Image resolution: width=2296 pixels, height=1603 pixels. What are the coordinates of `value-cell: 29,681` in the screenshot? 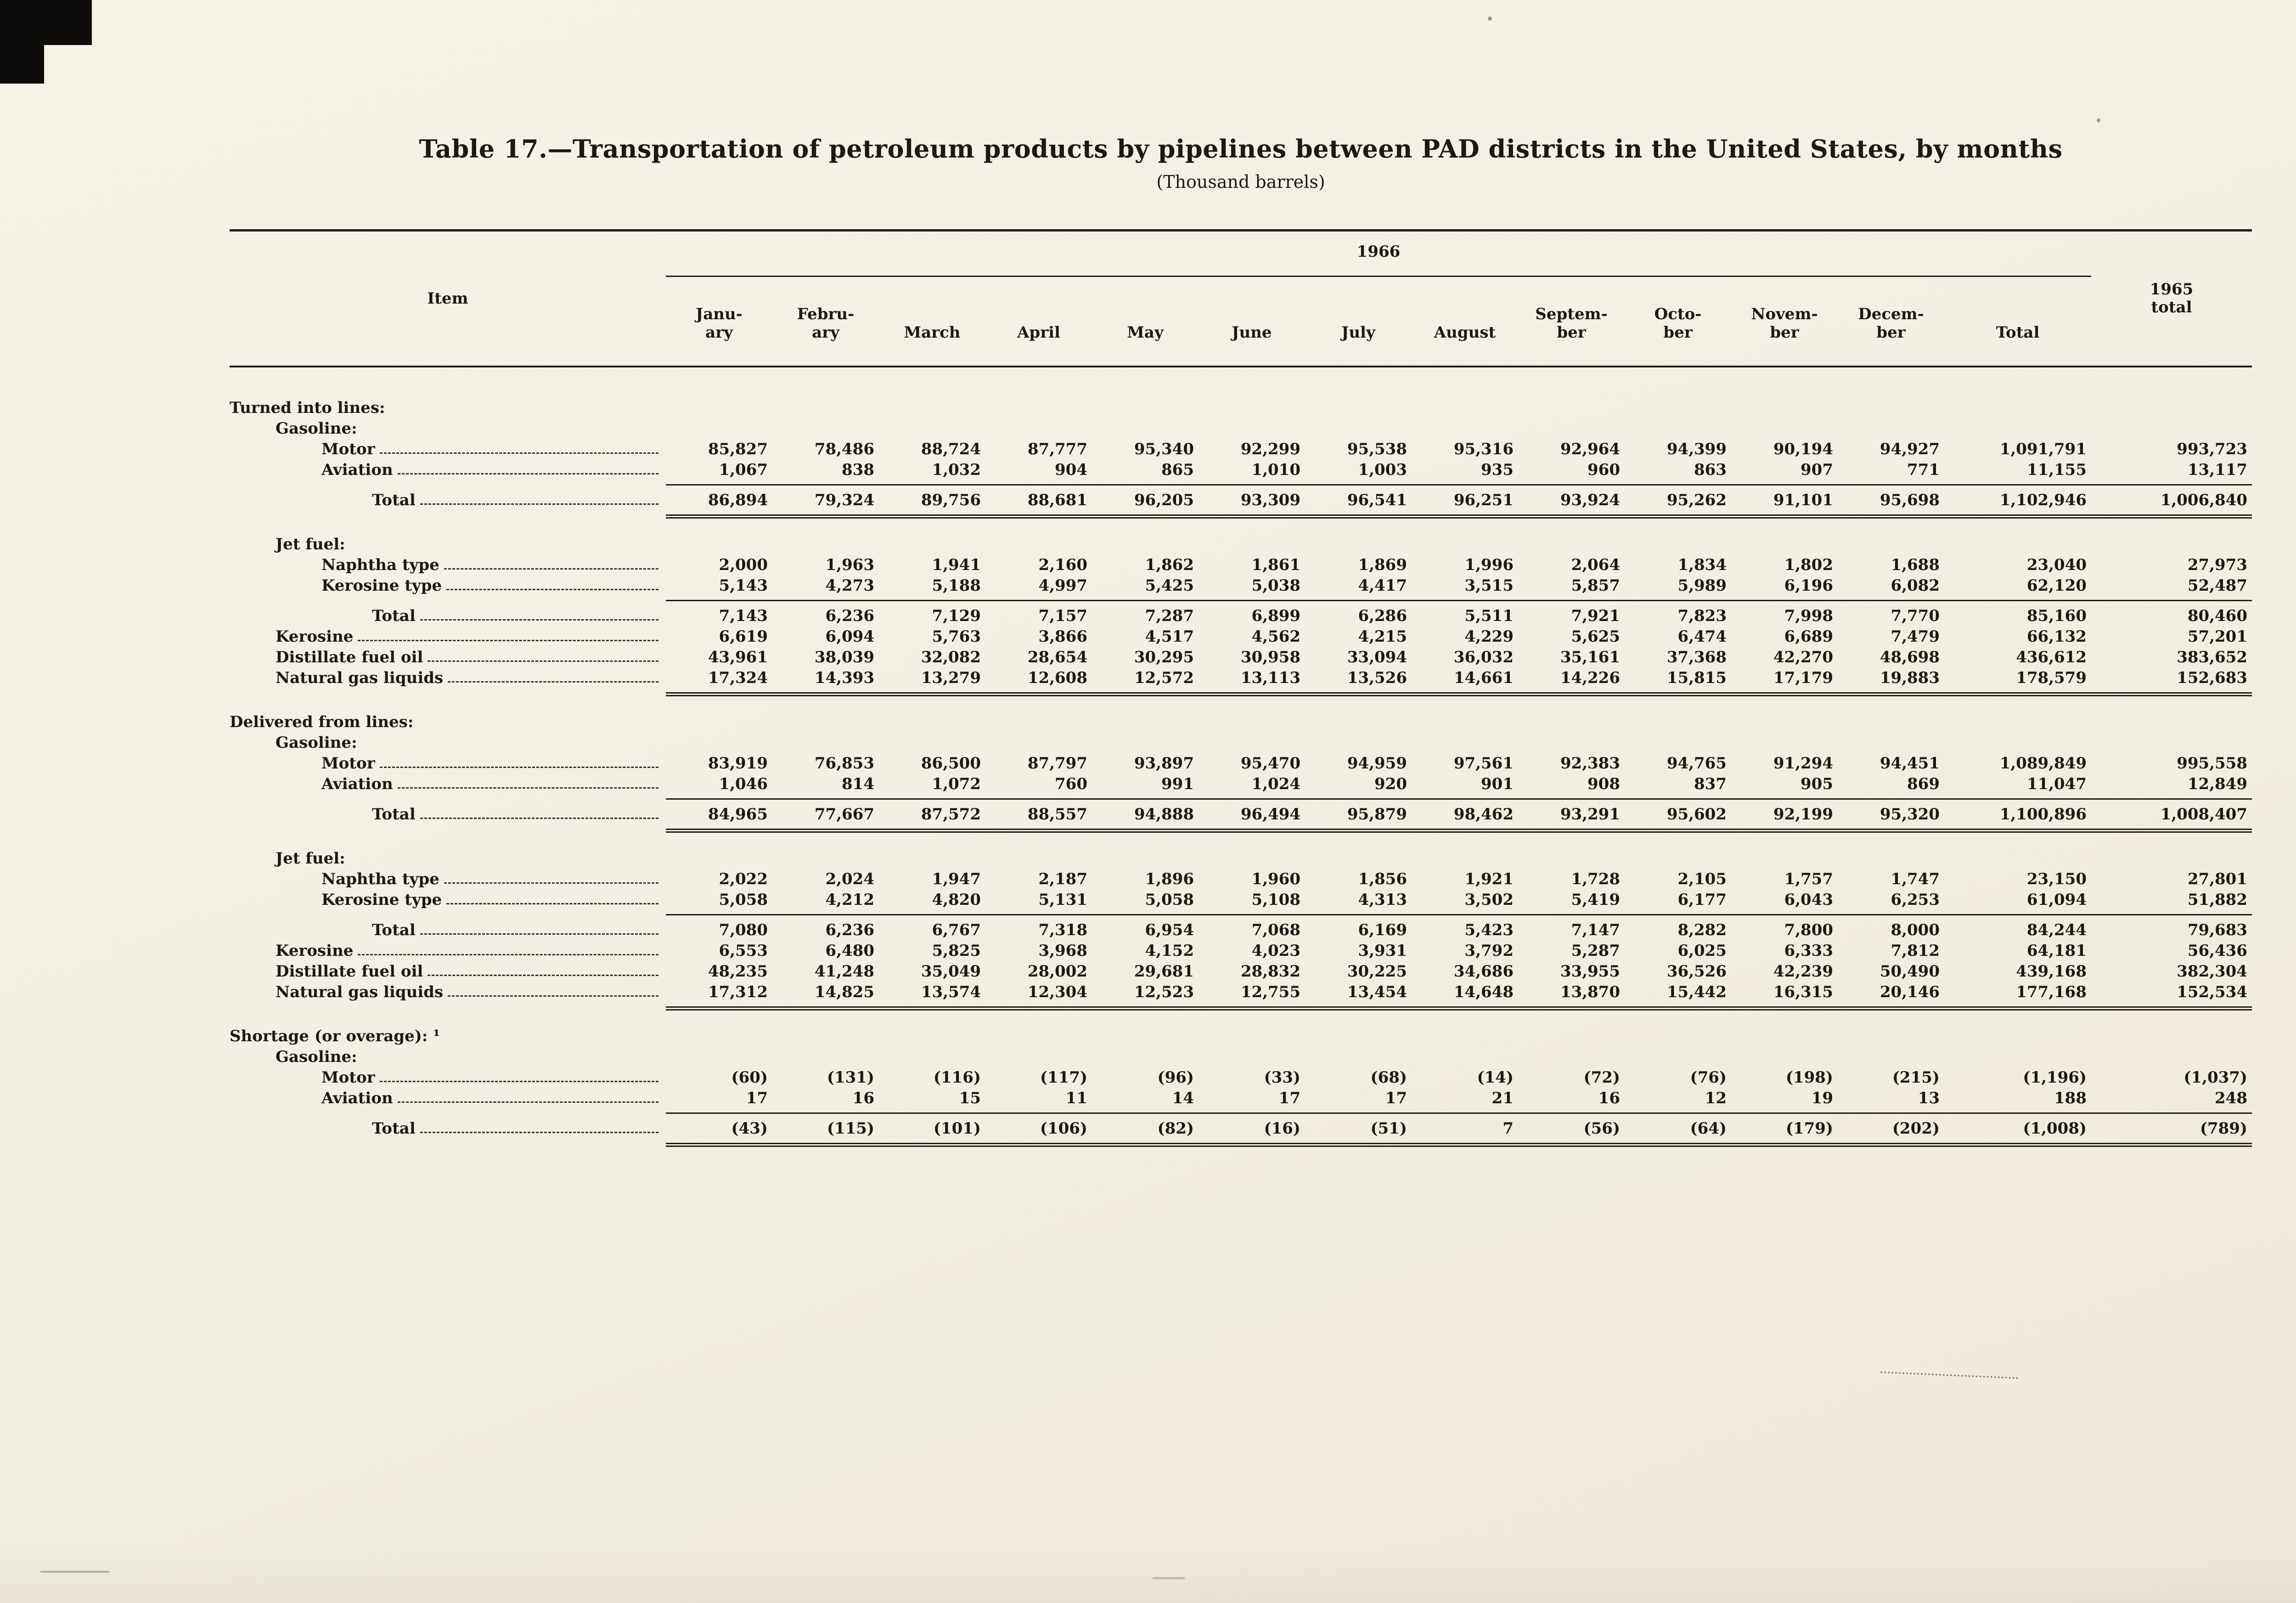 It's located at (1164, 971).